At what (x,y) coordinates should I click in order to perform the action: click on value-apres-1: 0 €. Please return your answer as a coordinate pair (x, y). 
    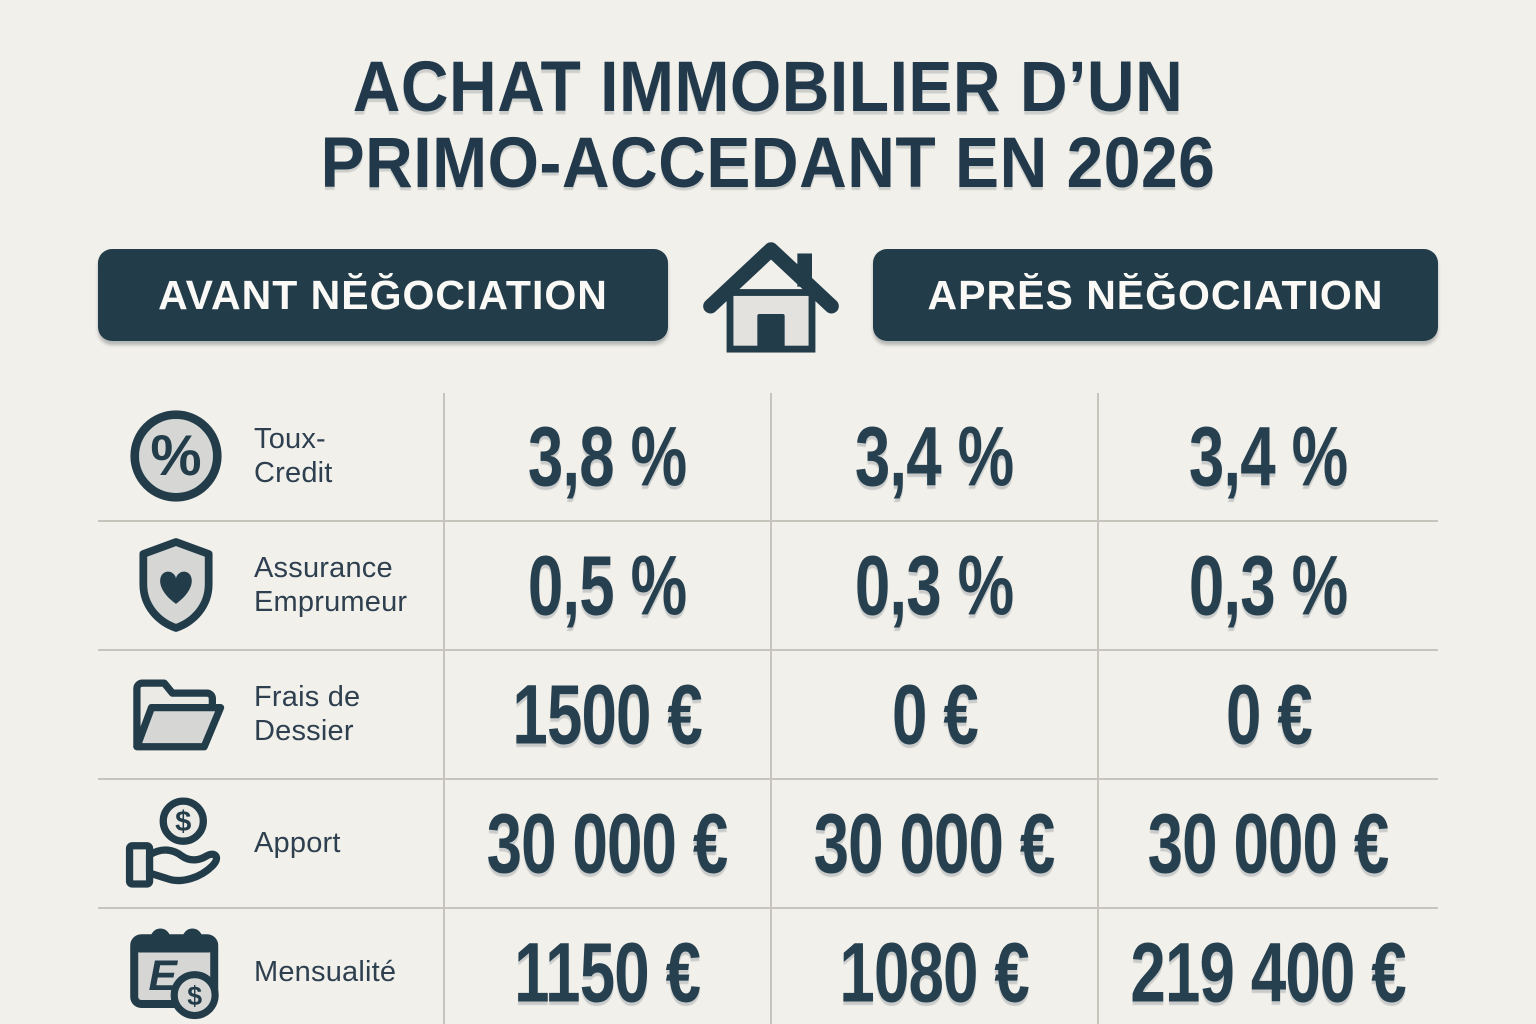
    Looking at the image, I should click on (933, 714).